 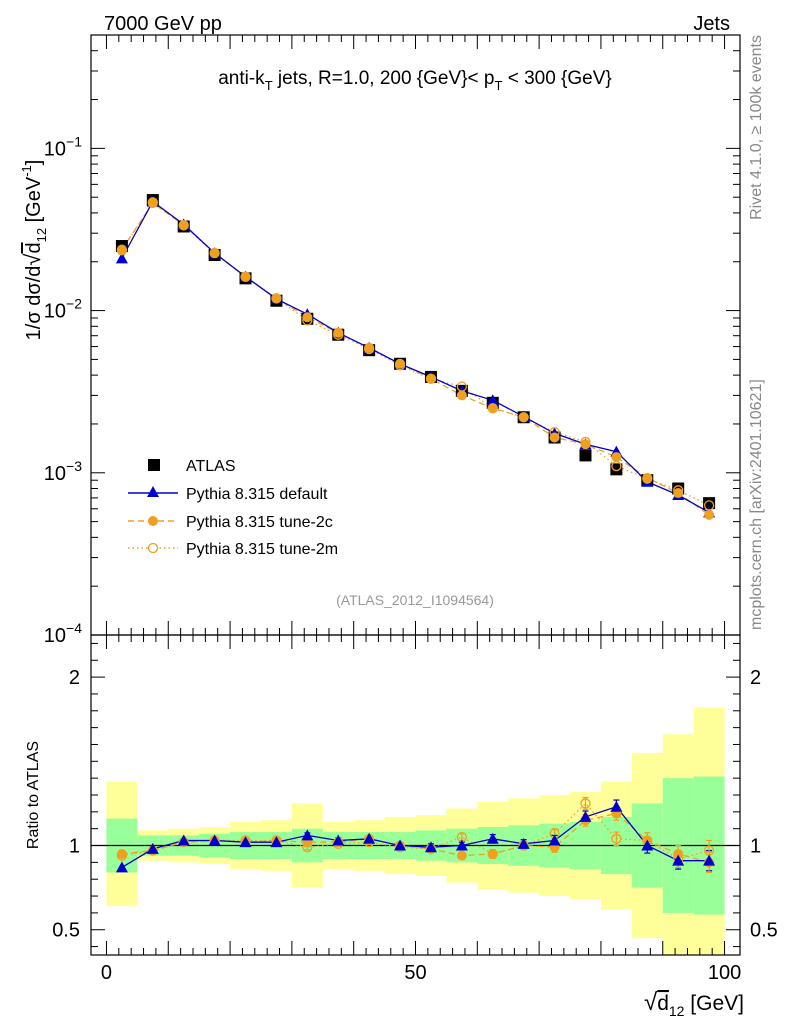 I want to click on main-y-tick-label: 10⁻¹, so click(x=63, y=146).